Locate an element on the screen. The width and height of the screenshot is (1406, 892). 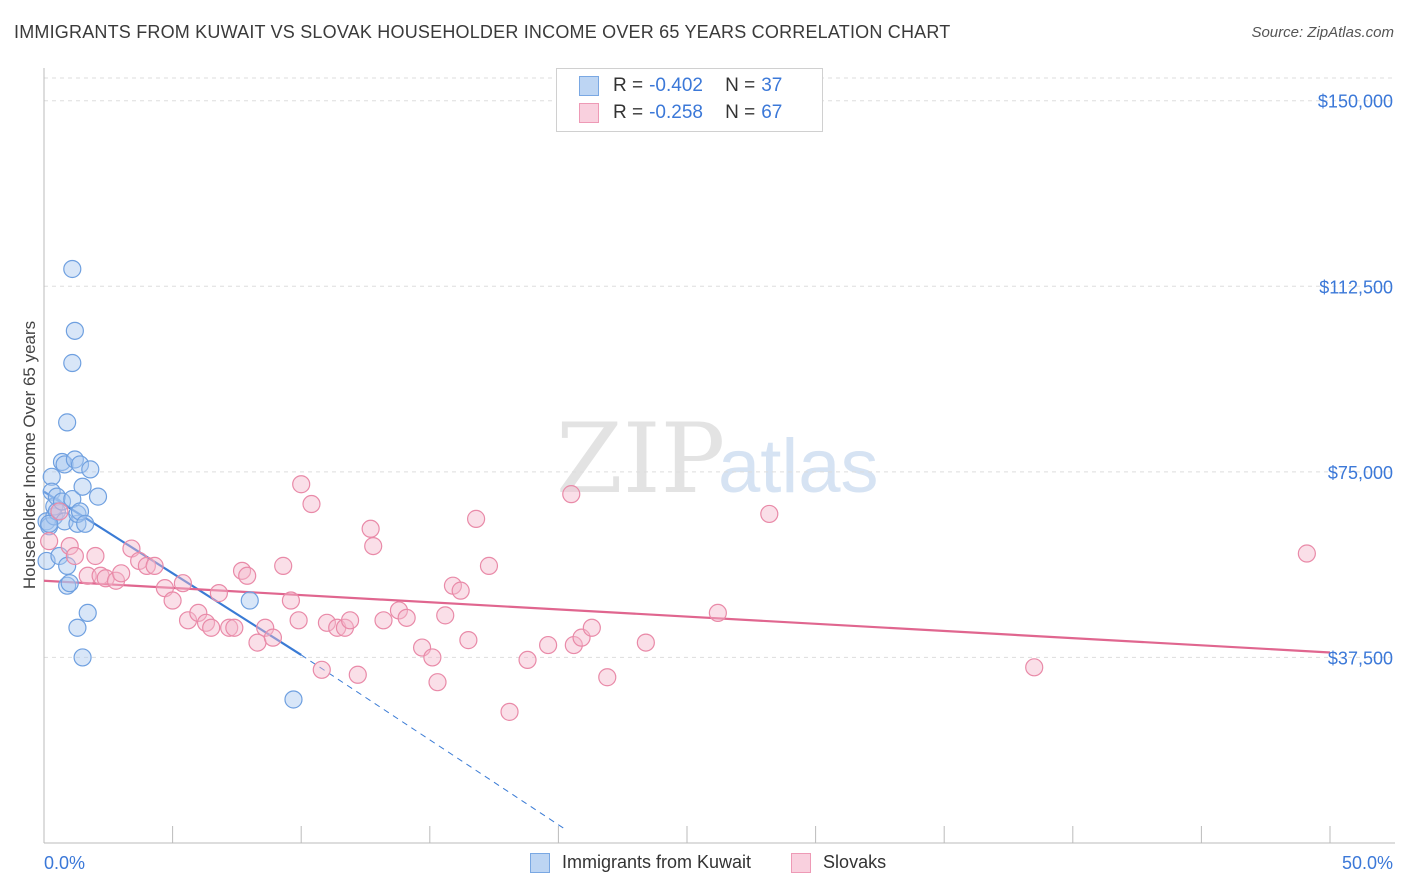
source-label: Source: ZipAtlas.com is located at coordinates (1322, 32).